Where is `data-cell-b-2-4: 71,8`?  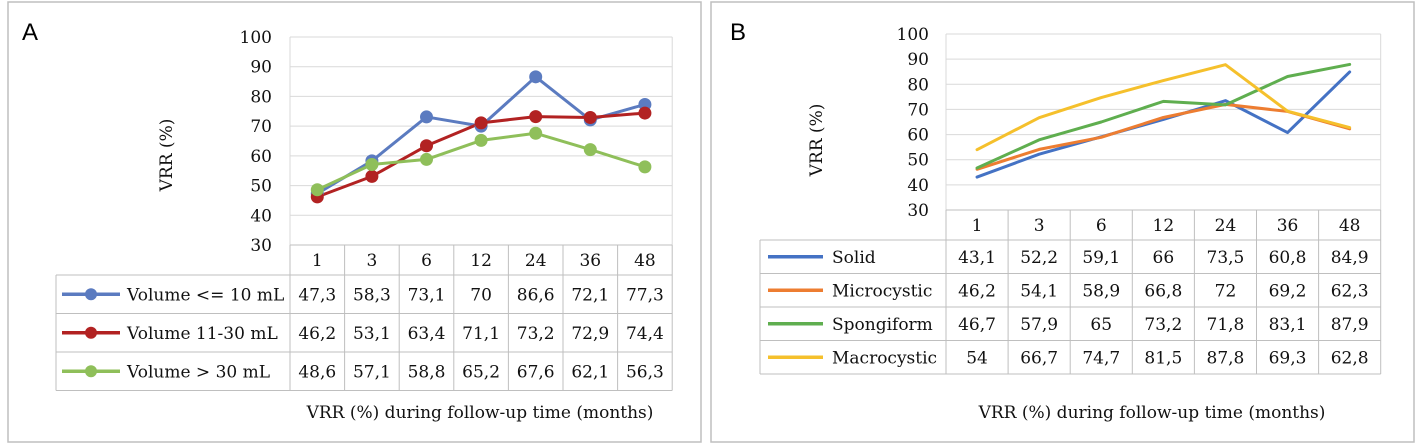 data-cell-b-2-4: 71,8 is located at coordinates (1226, 325).